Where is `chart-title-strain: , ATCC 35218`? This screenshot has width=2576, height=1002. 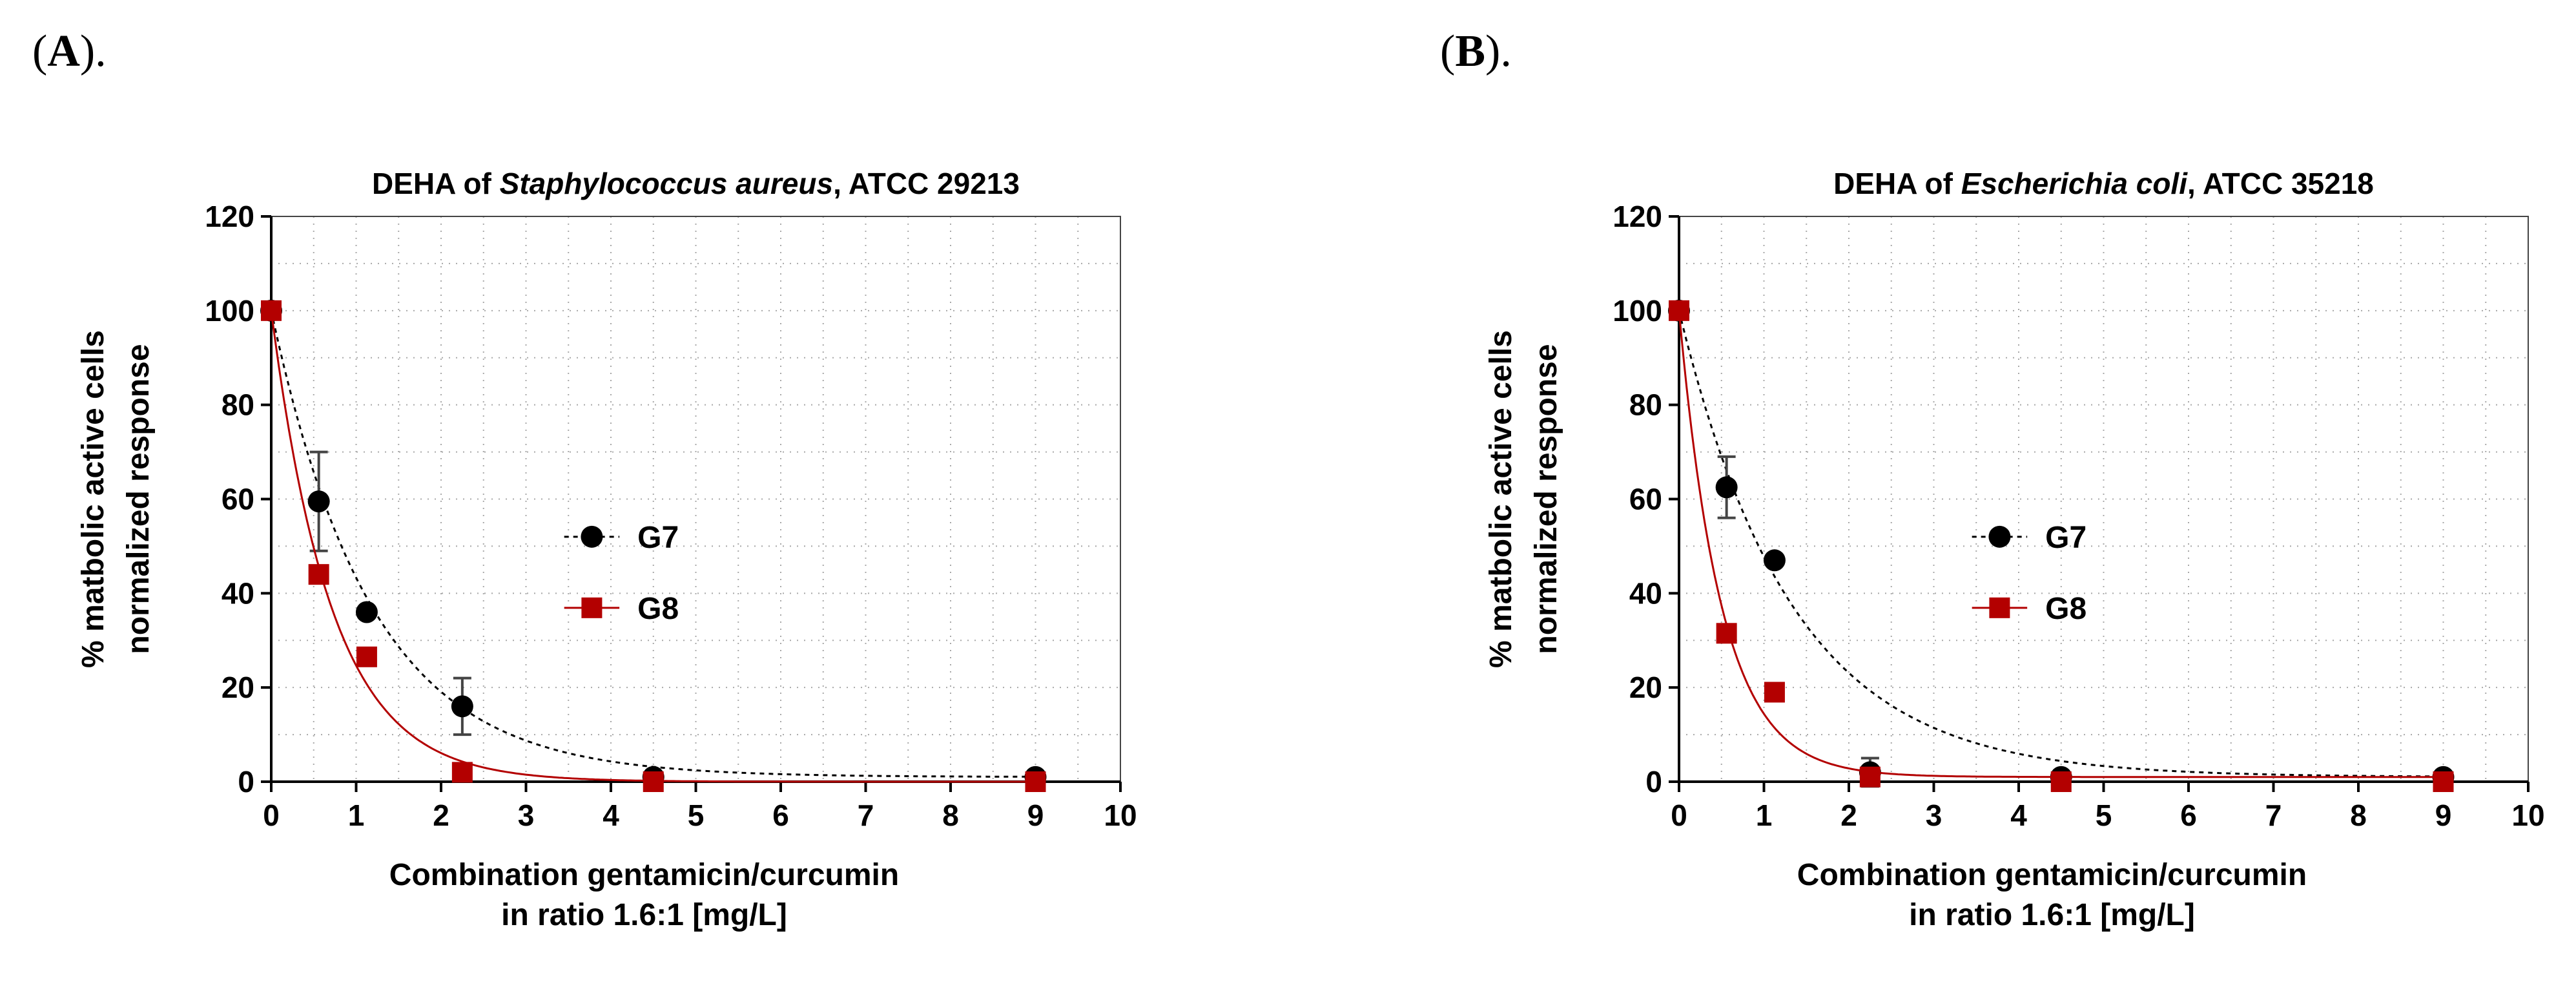
chart-title-strain: , ATCC 35218 is located at coordinates (2280, 183).